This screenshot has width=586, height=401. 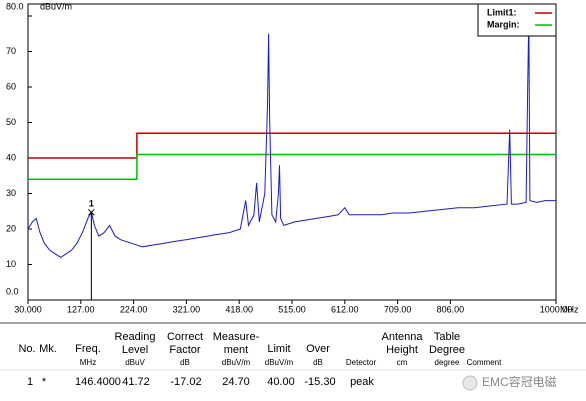 I want to click on table-cell: -15.30, so click(x=319, y=382).